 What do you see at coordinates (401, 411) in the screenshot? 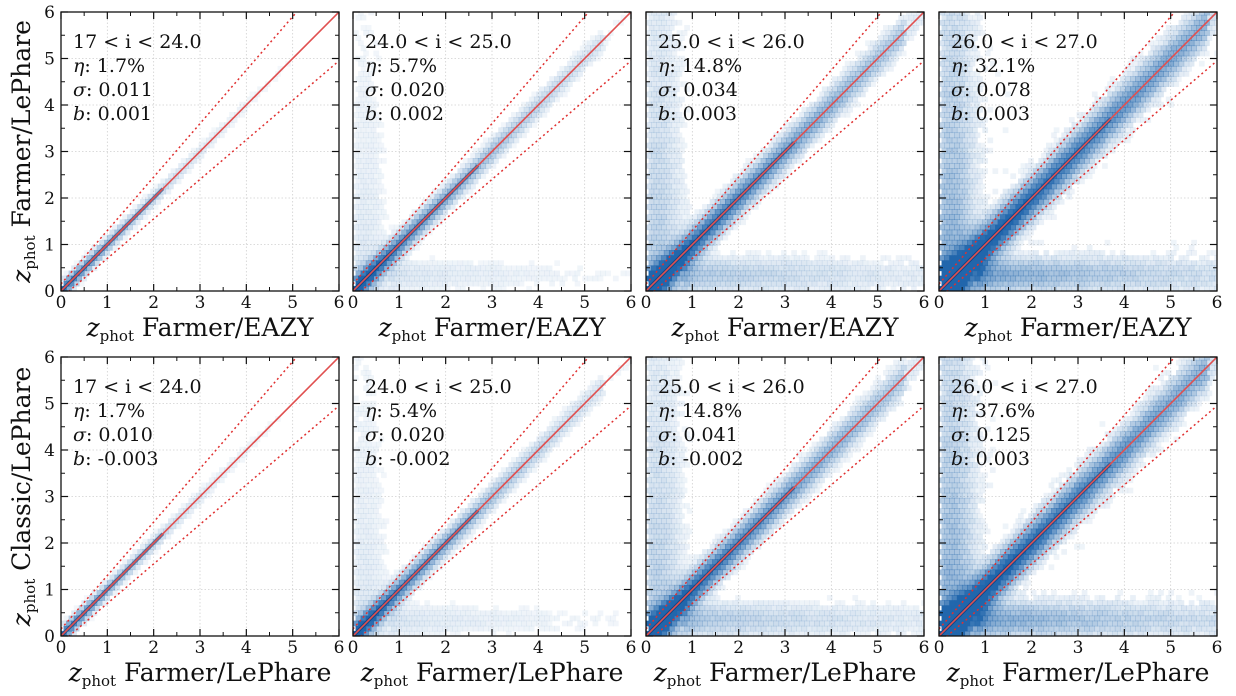
I see `annotation-outlier-fraction: η: 5.4%` at bounding box center [401, 411].